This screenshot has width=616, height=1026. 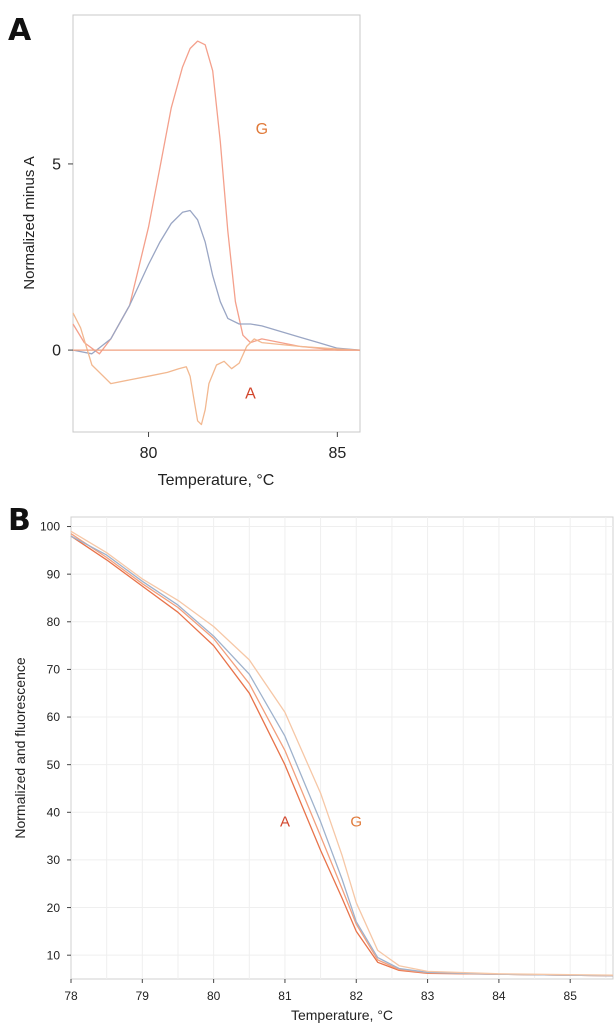 I want to click on panel-b-letter: B, so click(x=19, y=520).